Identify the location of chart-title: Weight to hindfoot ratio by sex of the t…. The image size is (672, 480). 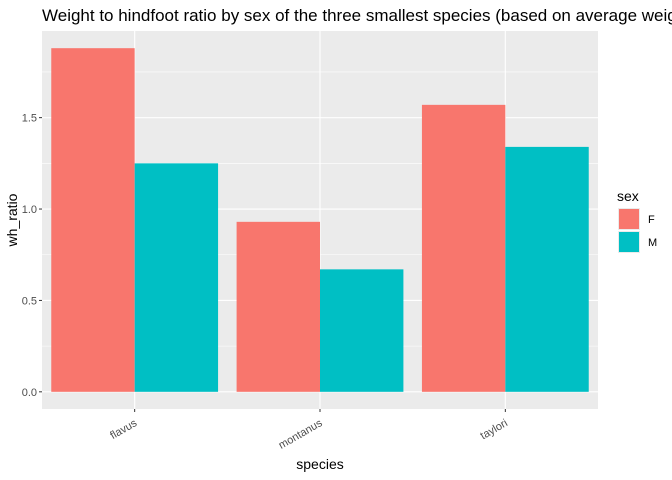
(357, 15).